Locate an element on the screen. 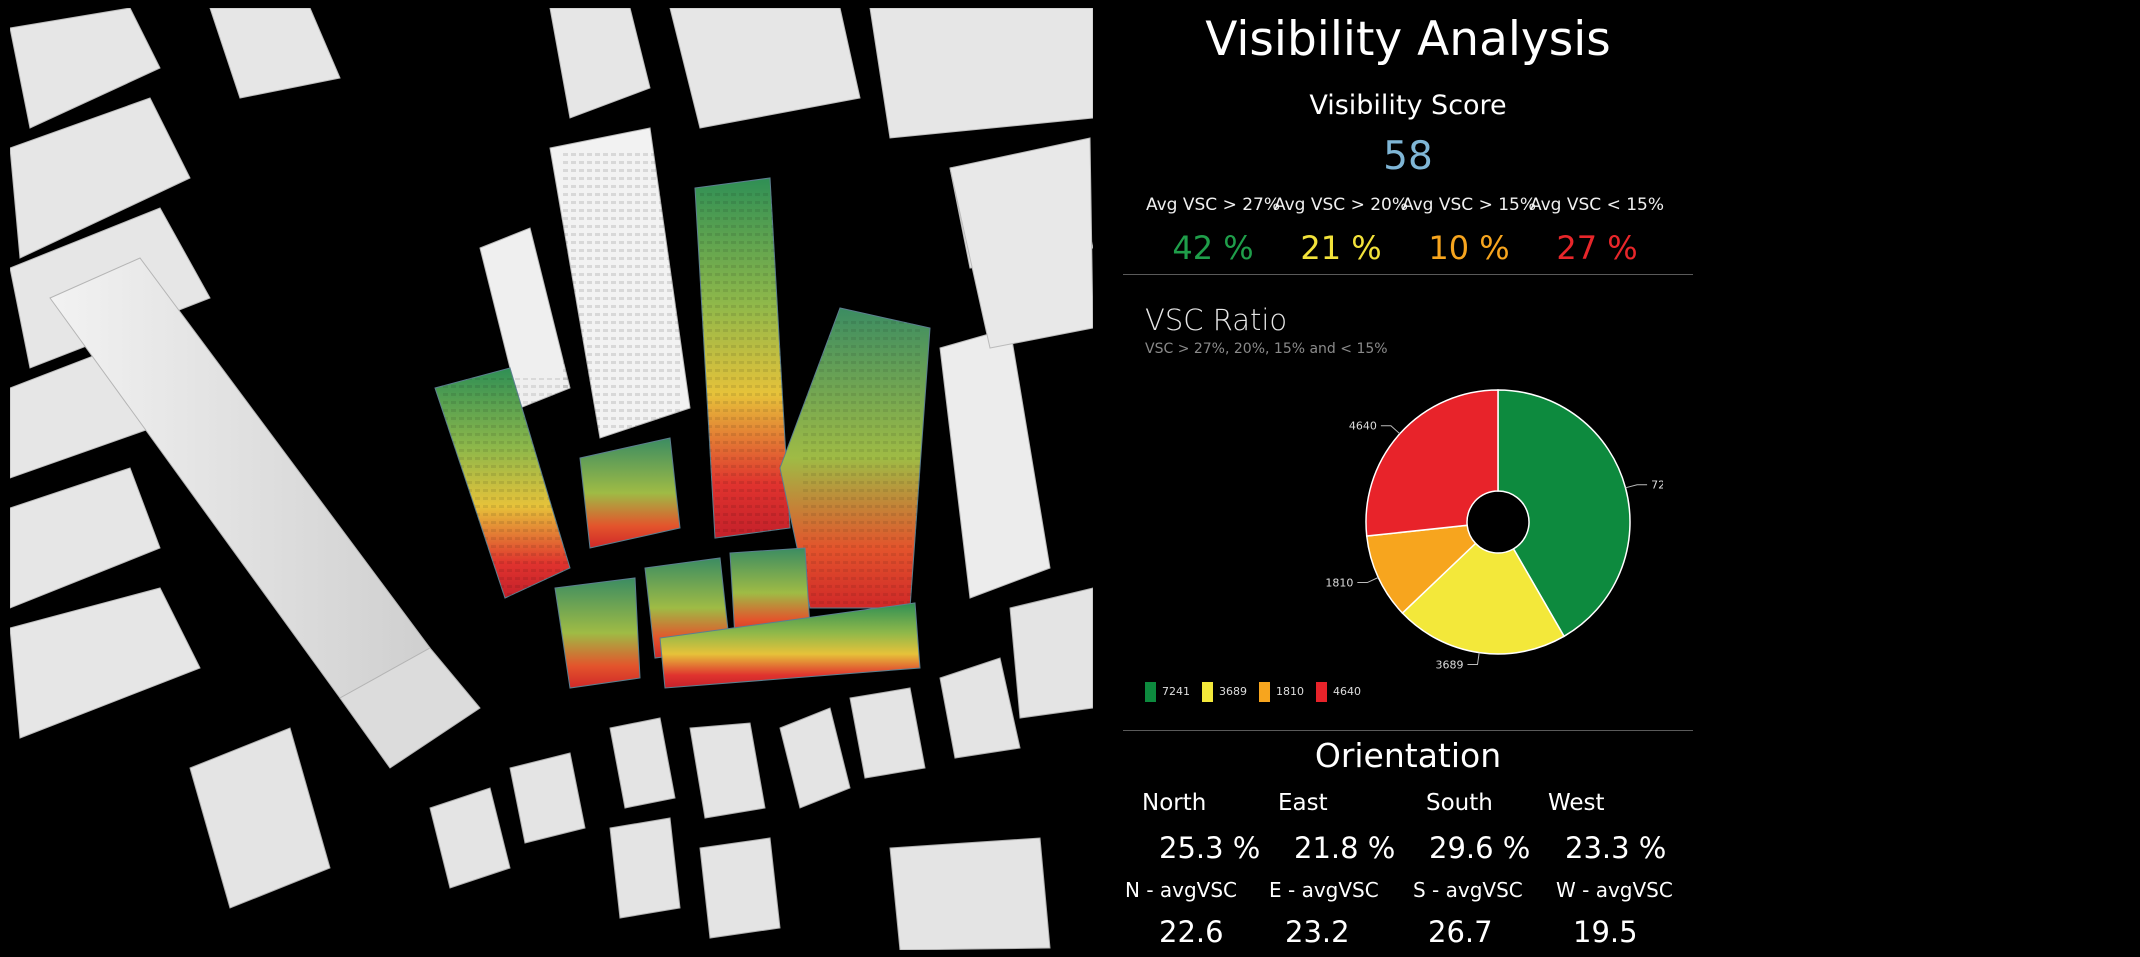 The height and width of the screenshot is (957, 2140). visibility-score-value: 58 is located at coordinates (1408, 156).